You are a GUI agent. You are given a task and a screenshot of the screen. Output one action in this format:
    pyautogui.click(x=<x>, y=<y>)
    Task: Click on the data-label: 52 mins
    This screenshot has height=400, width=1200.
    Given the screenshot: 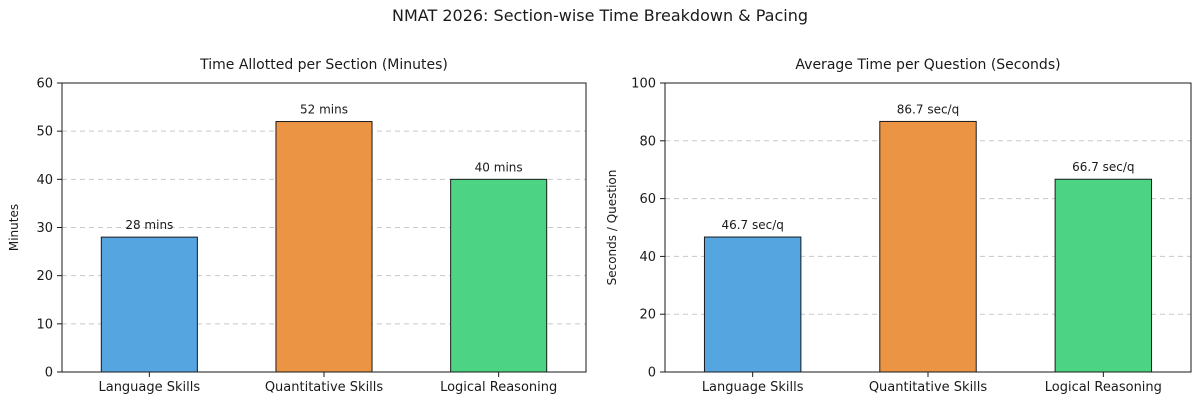 What is the action you would take?
    pyautogui.click(x=324, y=110)
    